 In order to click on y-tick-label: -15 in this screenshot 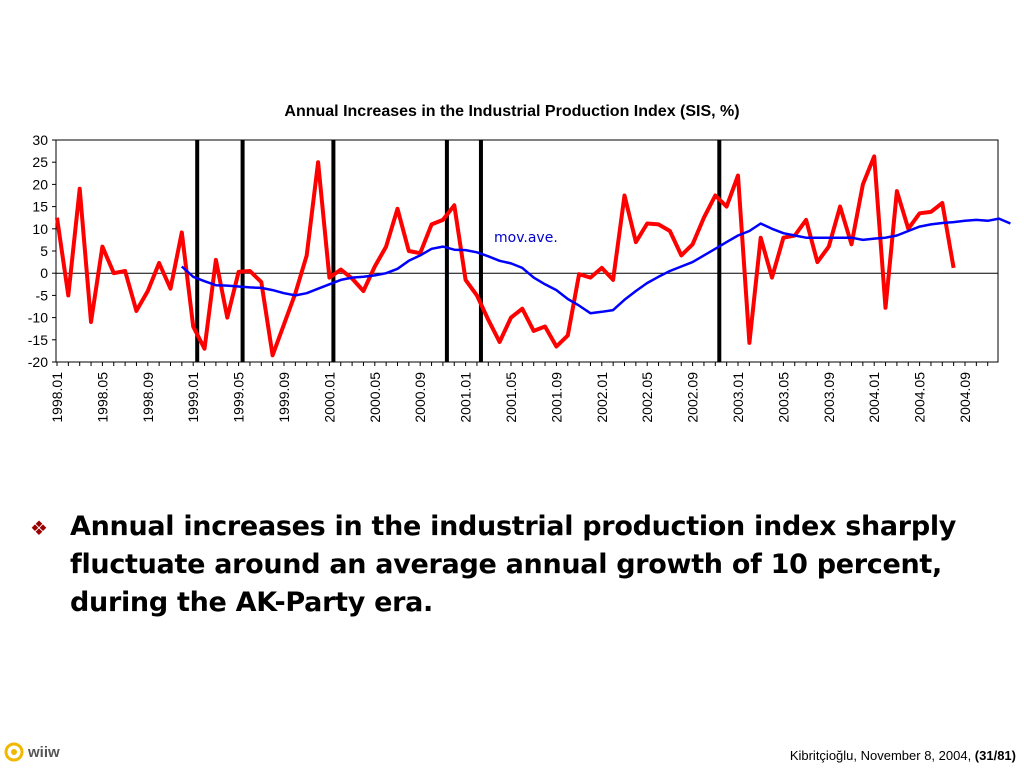, I will do `click(38, 340)`.